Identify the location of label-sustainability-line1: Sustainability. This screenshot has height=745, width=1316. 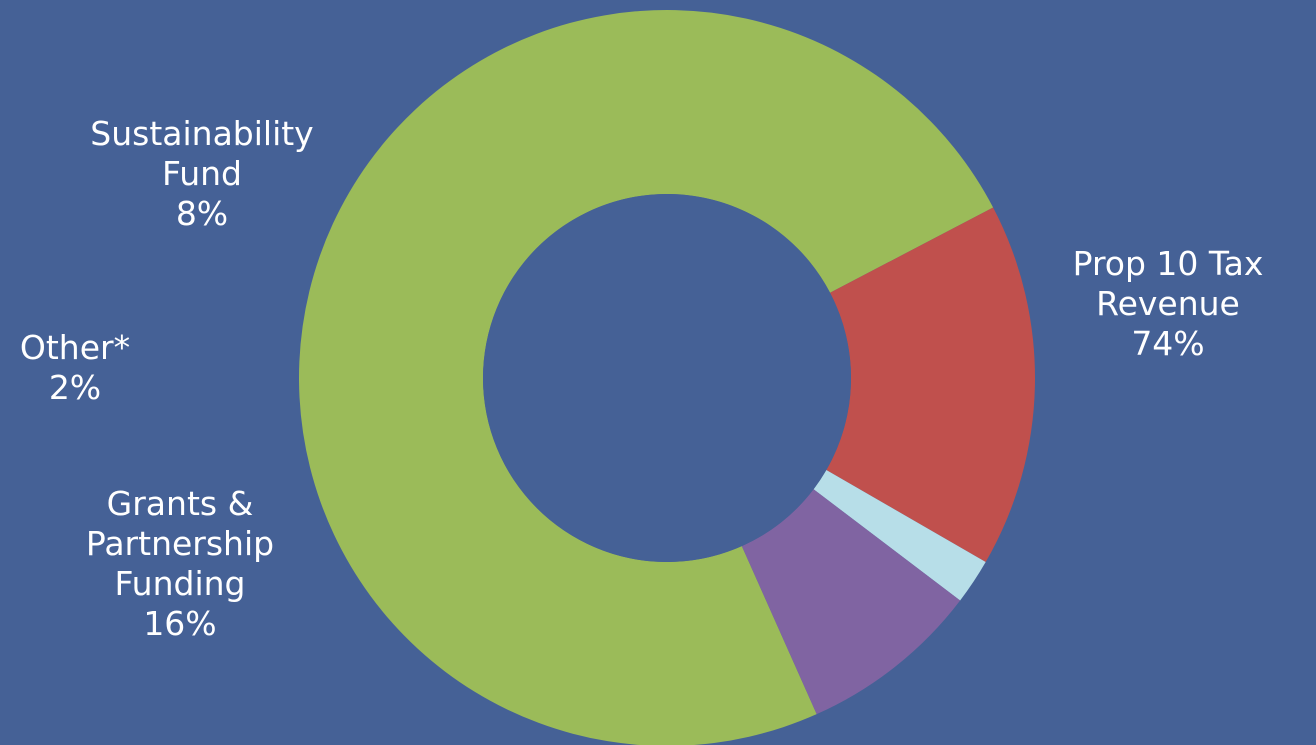
(202, 133).